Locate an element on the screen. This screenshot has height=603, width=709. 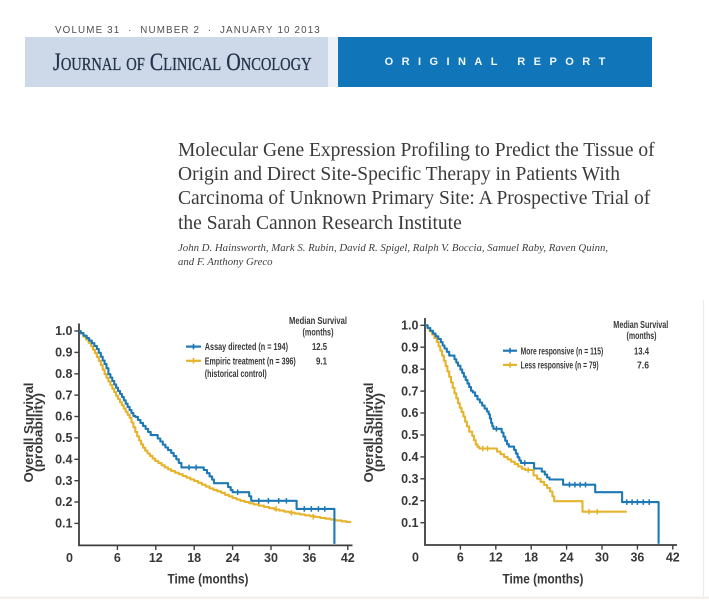
svg-text: (historical control) is located at coordinates (236, 374).